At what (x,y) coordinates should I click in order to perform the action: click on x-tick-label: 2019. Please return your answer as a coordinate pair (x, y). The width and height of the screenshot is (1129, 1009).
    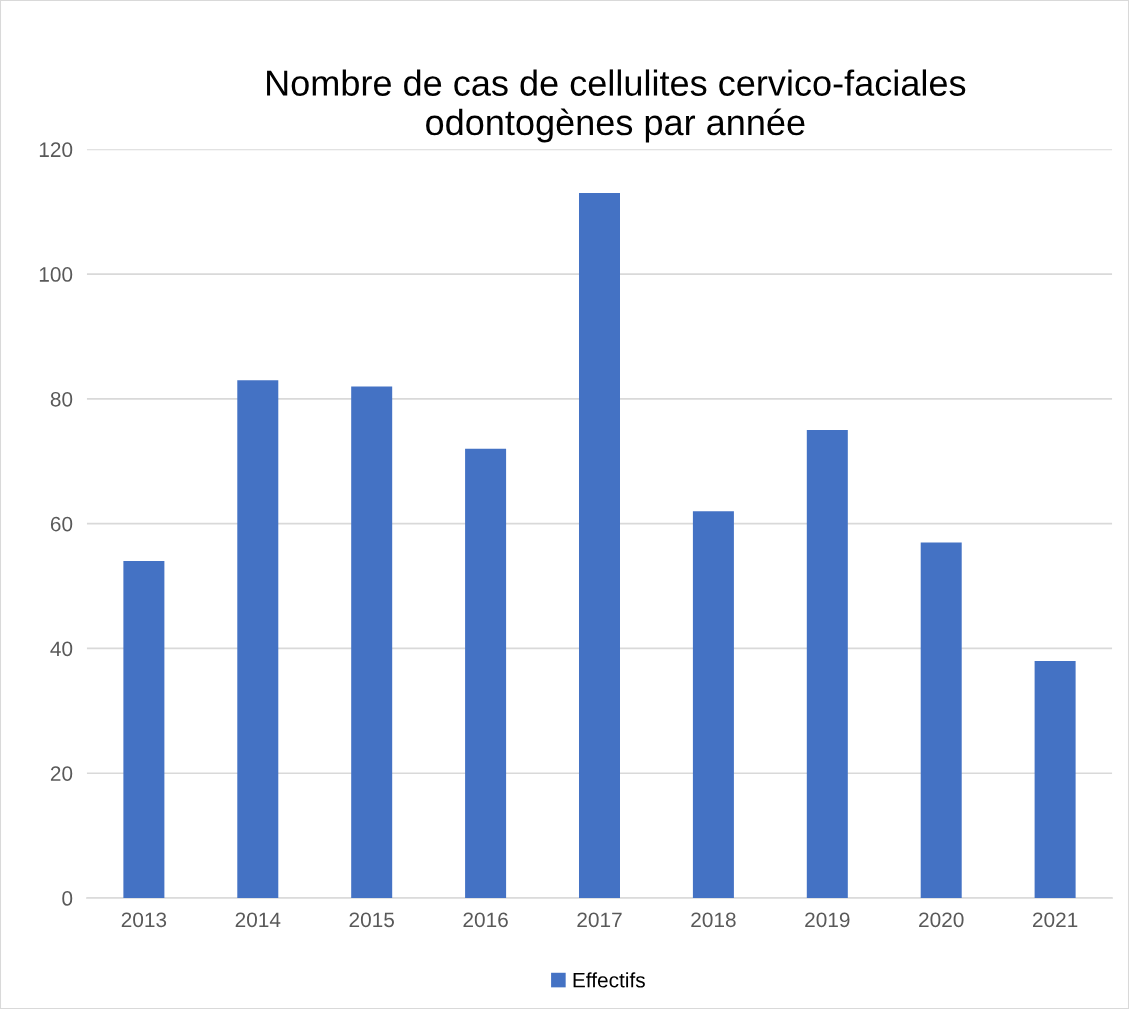
    Looking at the image, I should click on (827, 920).